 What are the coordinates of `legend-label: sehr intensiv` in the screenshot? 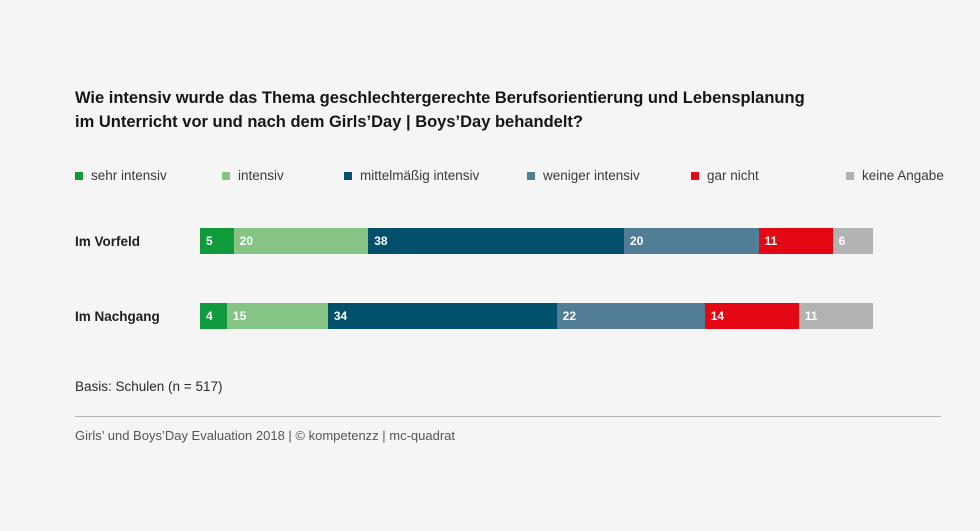 It's located at (129, 175).